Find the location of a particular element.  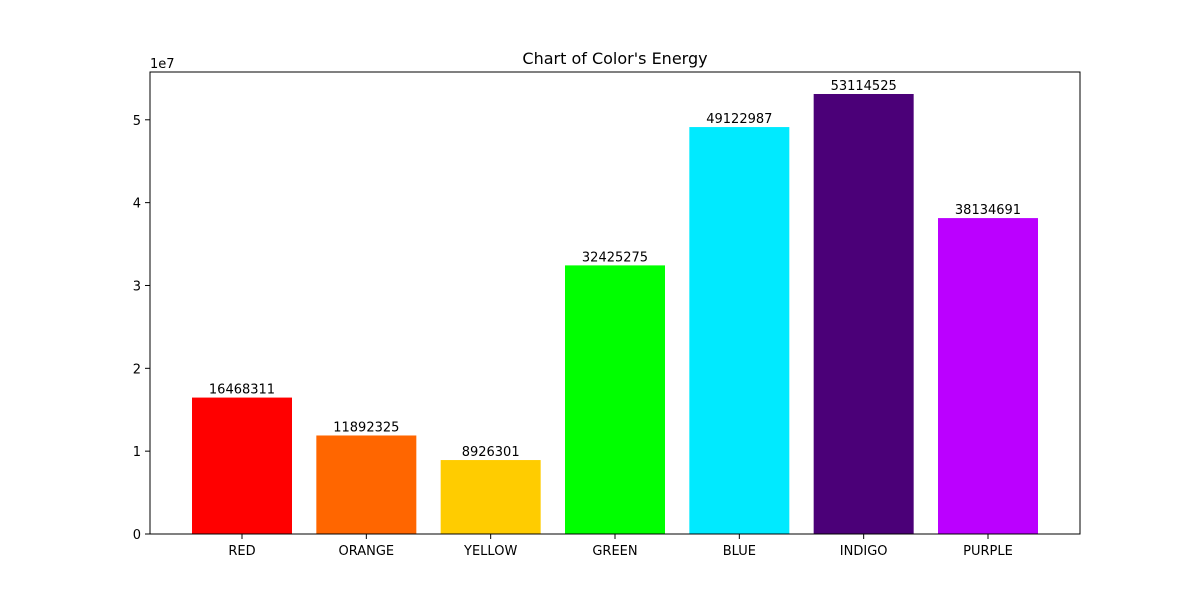

value-label-blue: 49122987 is located at coordinates (739, 119).